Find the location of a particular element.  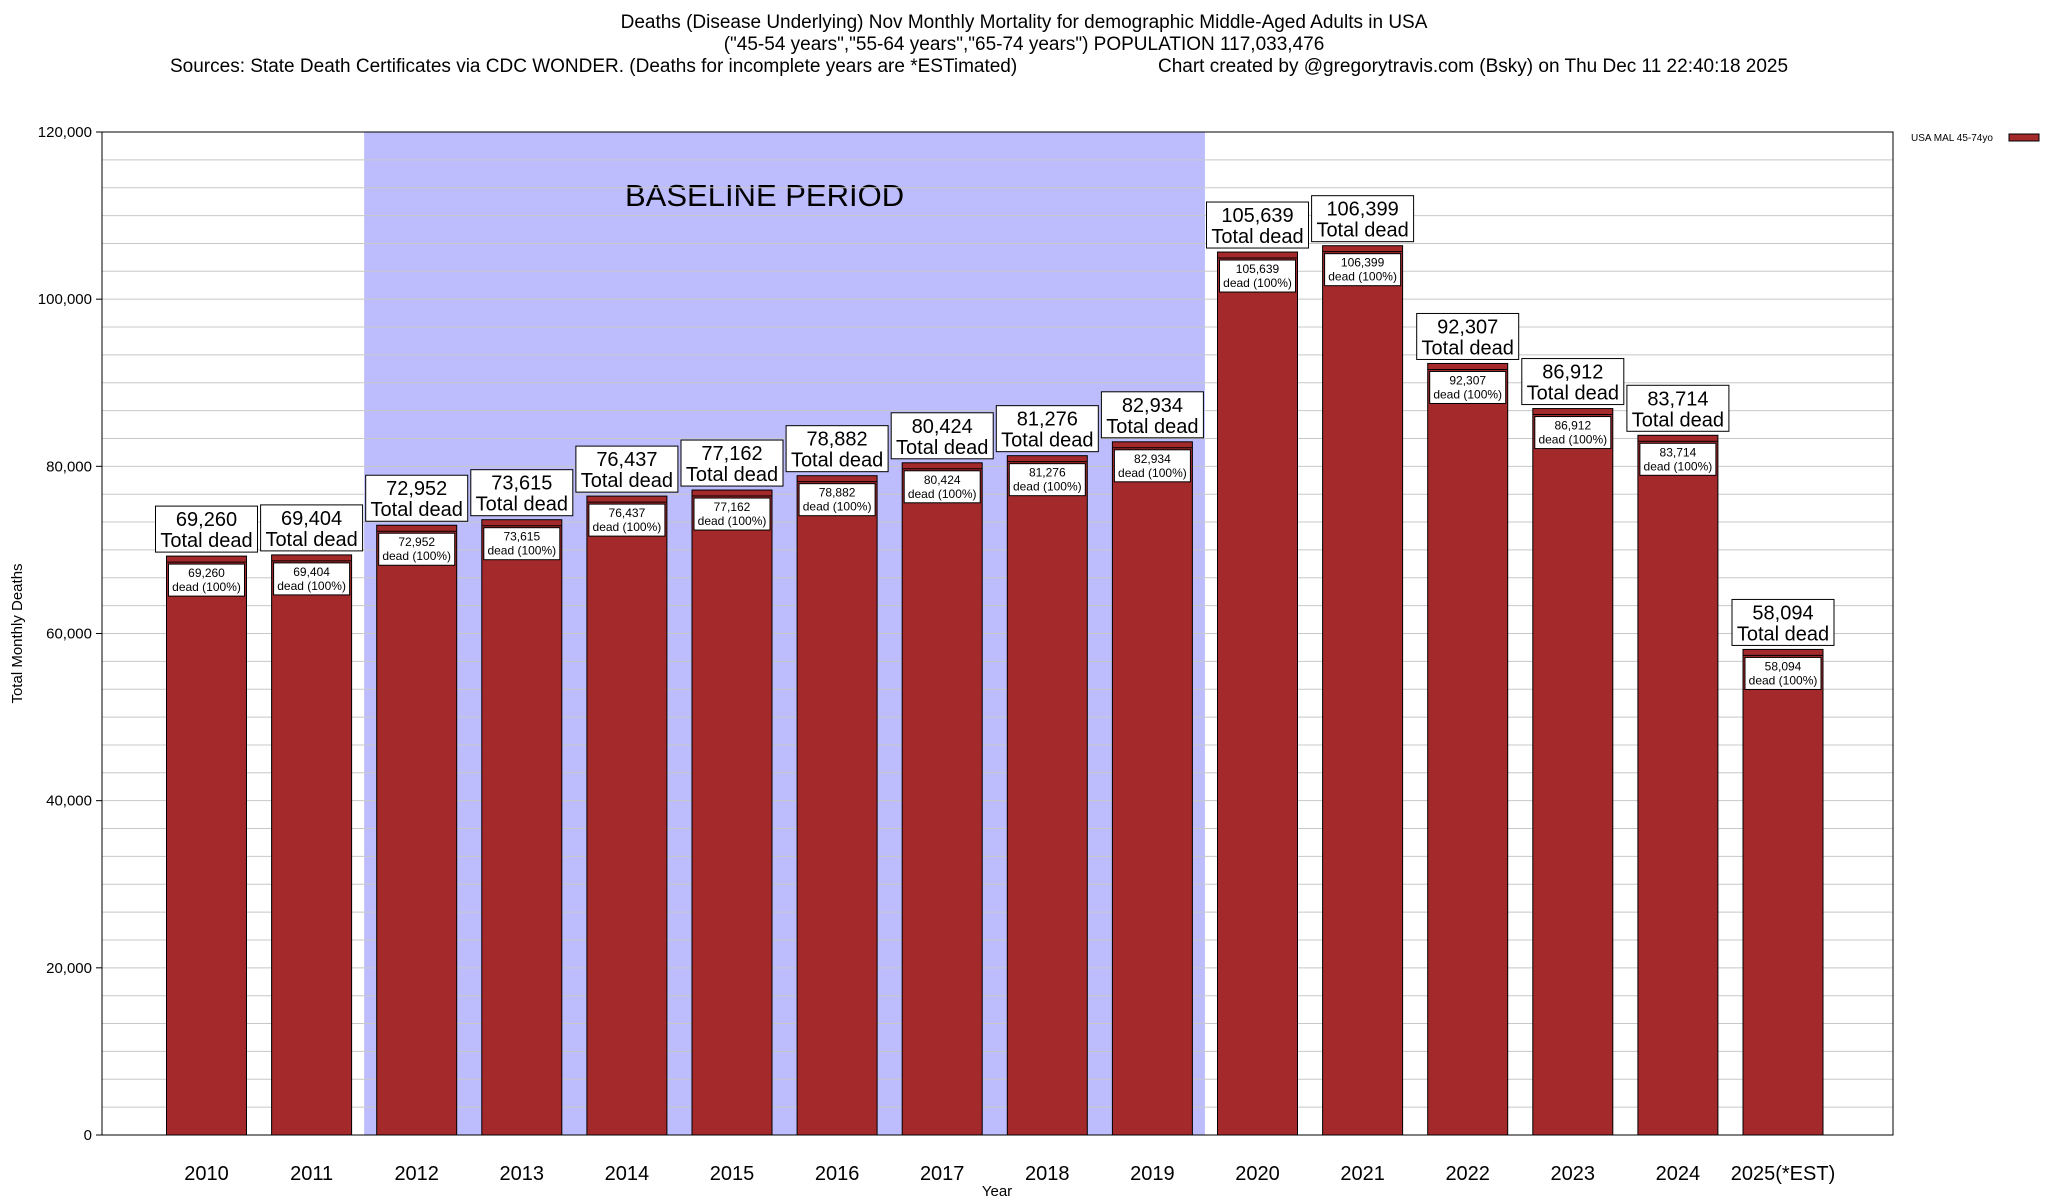

bar-2012 is located at coordinates (417, 830).